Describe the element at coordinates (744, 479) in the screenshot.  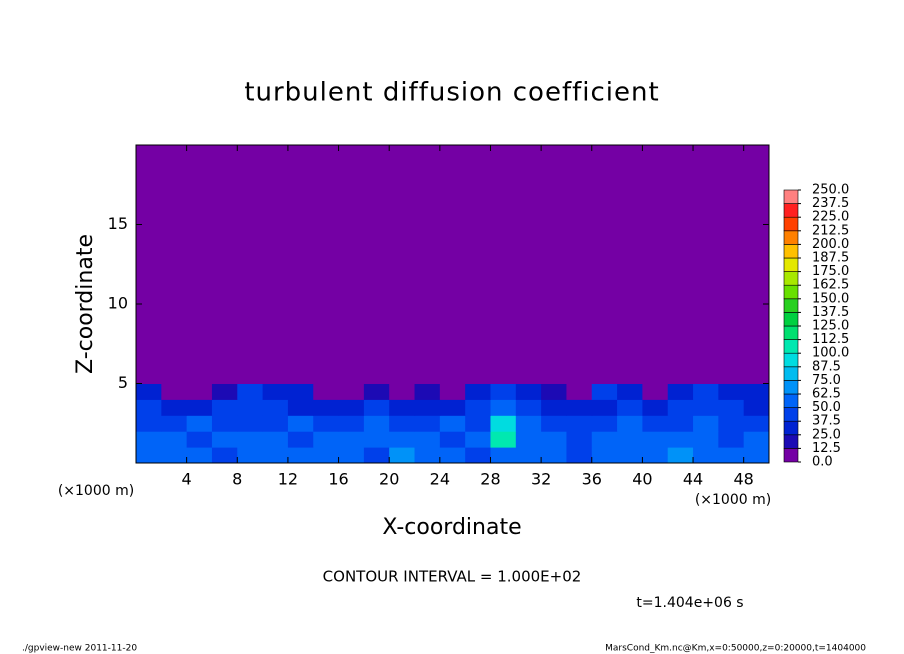
I see `x-tick-label: 48` at that location.